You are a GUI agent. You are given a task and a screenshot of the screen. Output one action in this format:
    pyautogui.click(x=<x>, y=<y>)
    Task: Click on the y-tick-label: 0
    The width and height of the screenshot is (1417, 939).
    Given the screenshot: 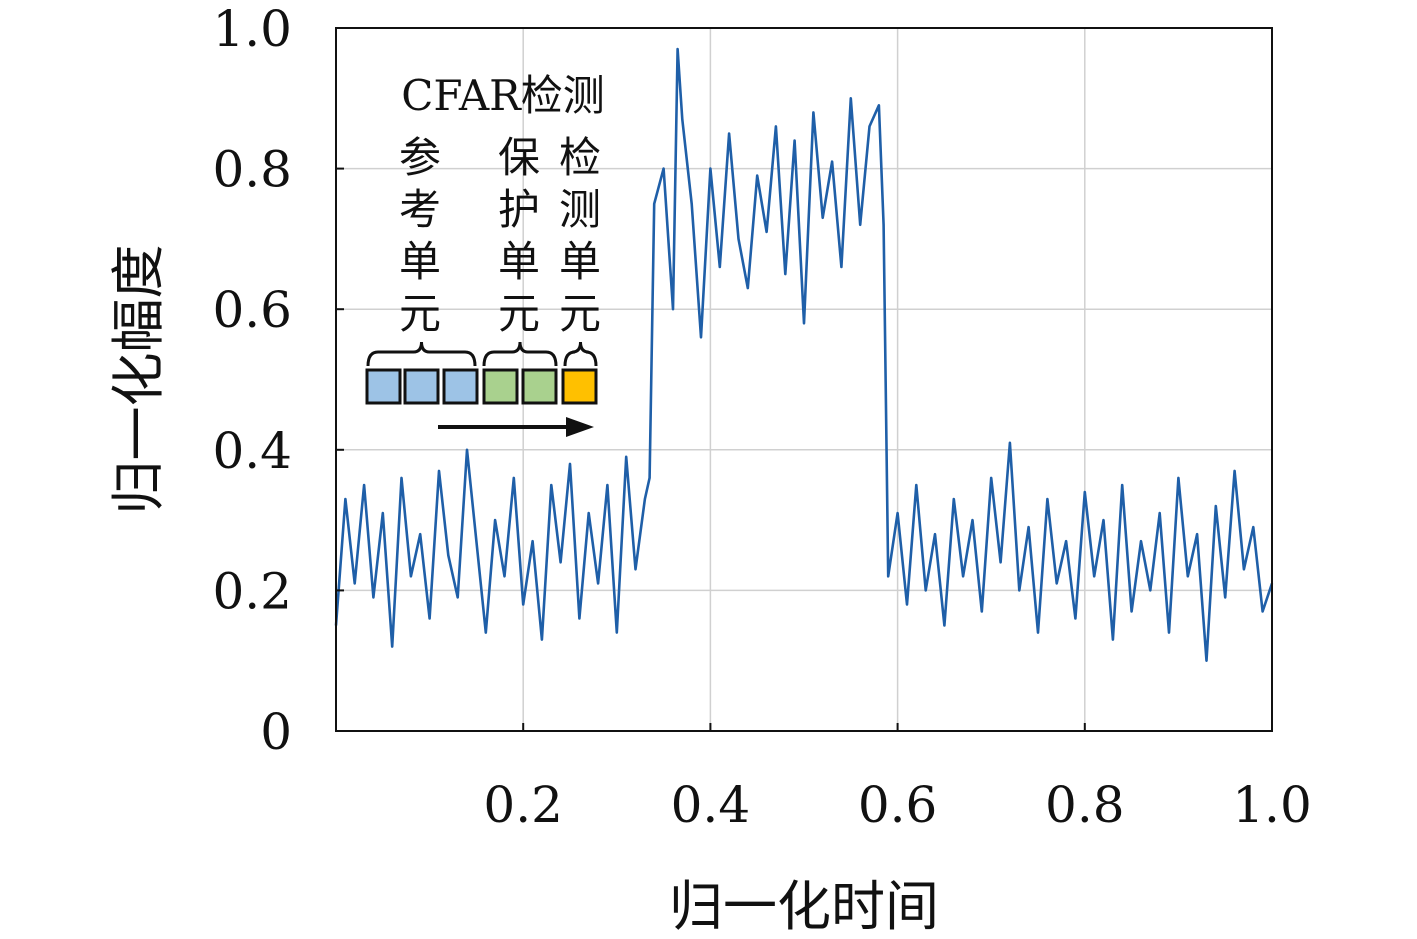 What is the action you would take?
    pyautogui.click(x=276, y=732)
    